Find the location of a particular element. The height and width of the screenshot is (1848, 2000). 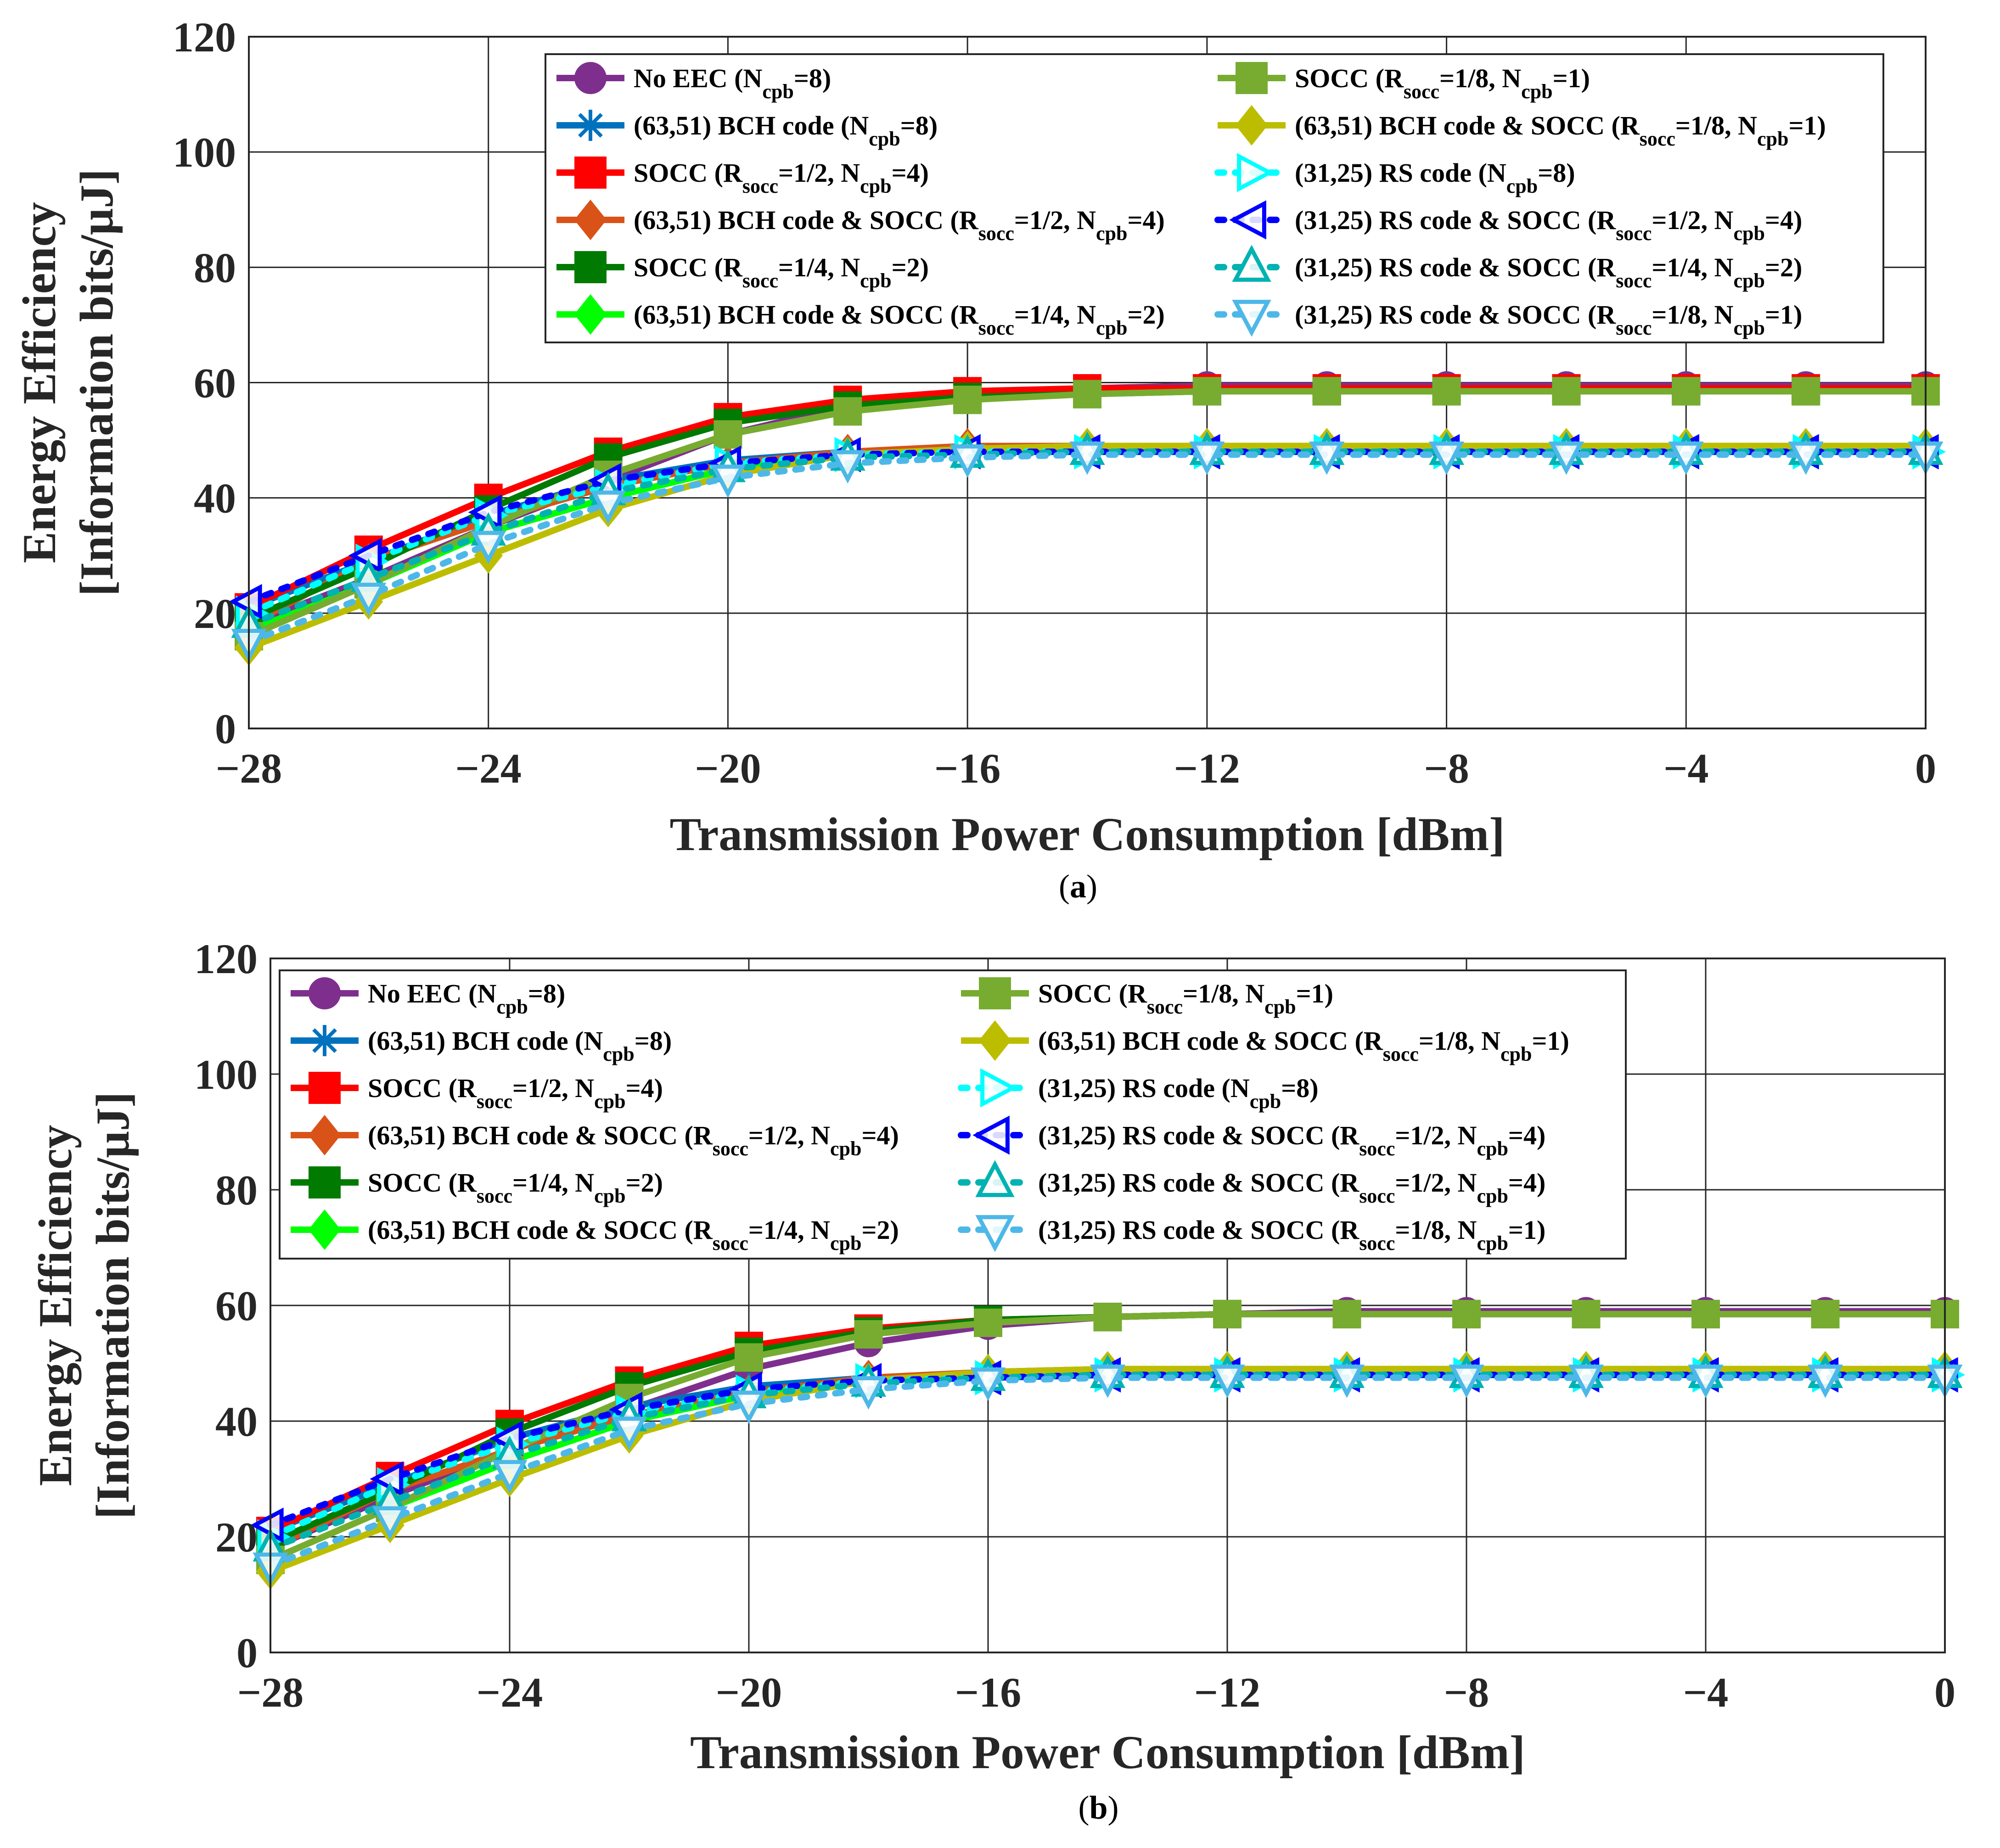

legend-param-value: =1/8, is located at coordinates (1683, 315).